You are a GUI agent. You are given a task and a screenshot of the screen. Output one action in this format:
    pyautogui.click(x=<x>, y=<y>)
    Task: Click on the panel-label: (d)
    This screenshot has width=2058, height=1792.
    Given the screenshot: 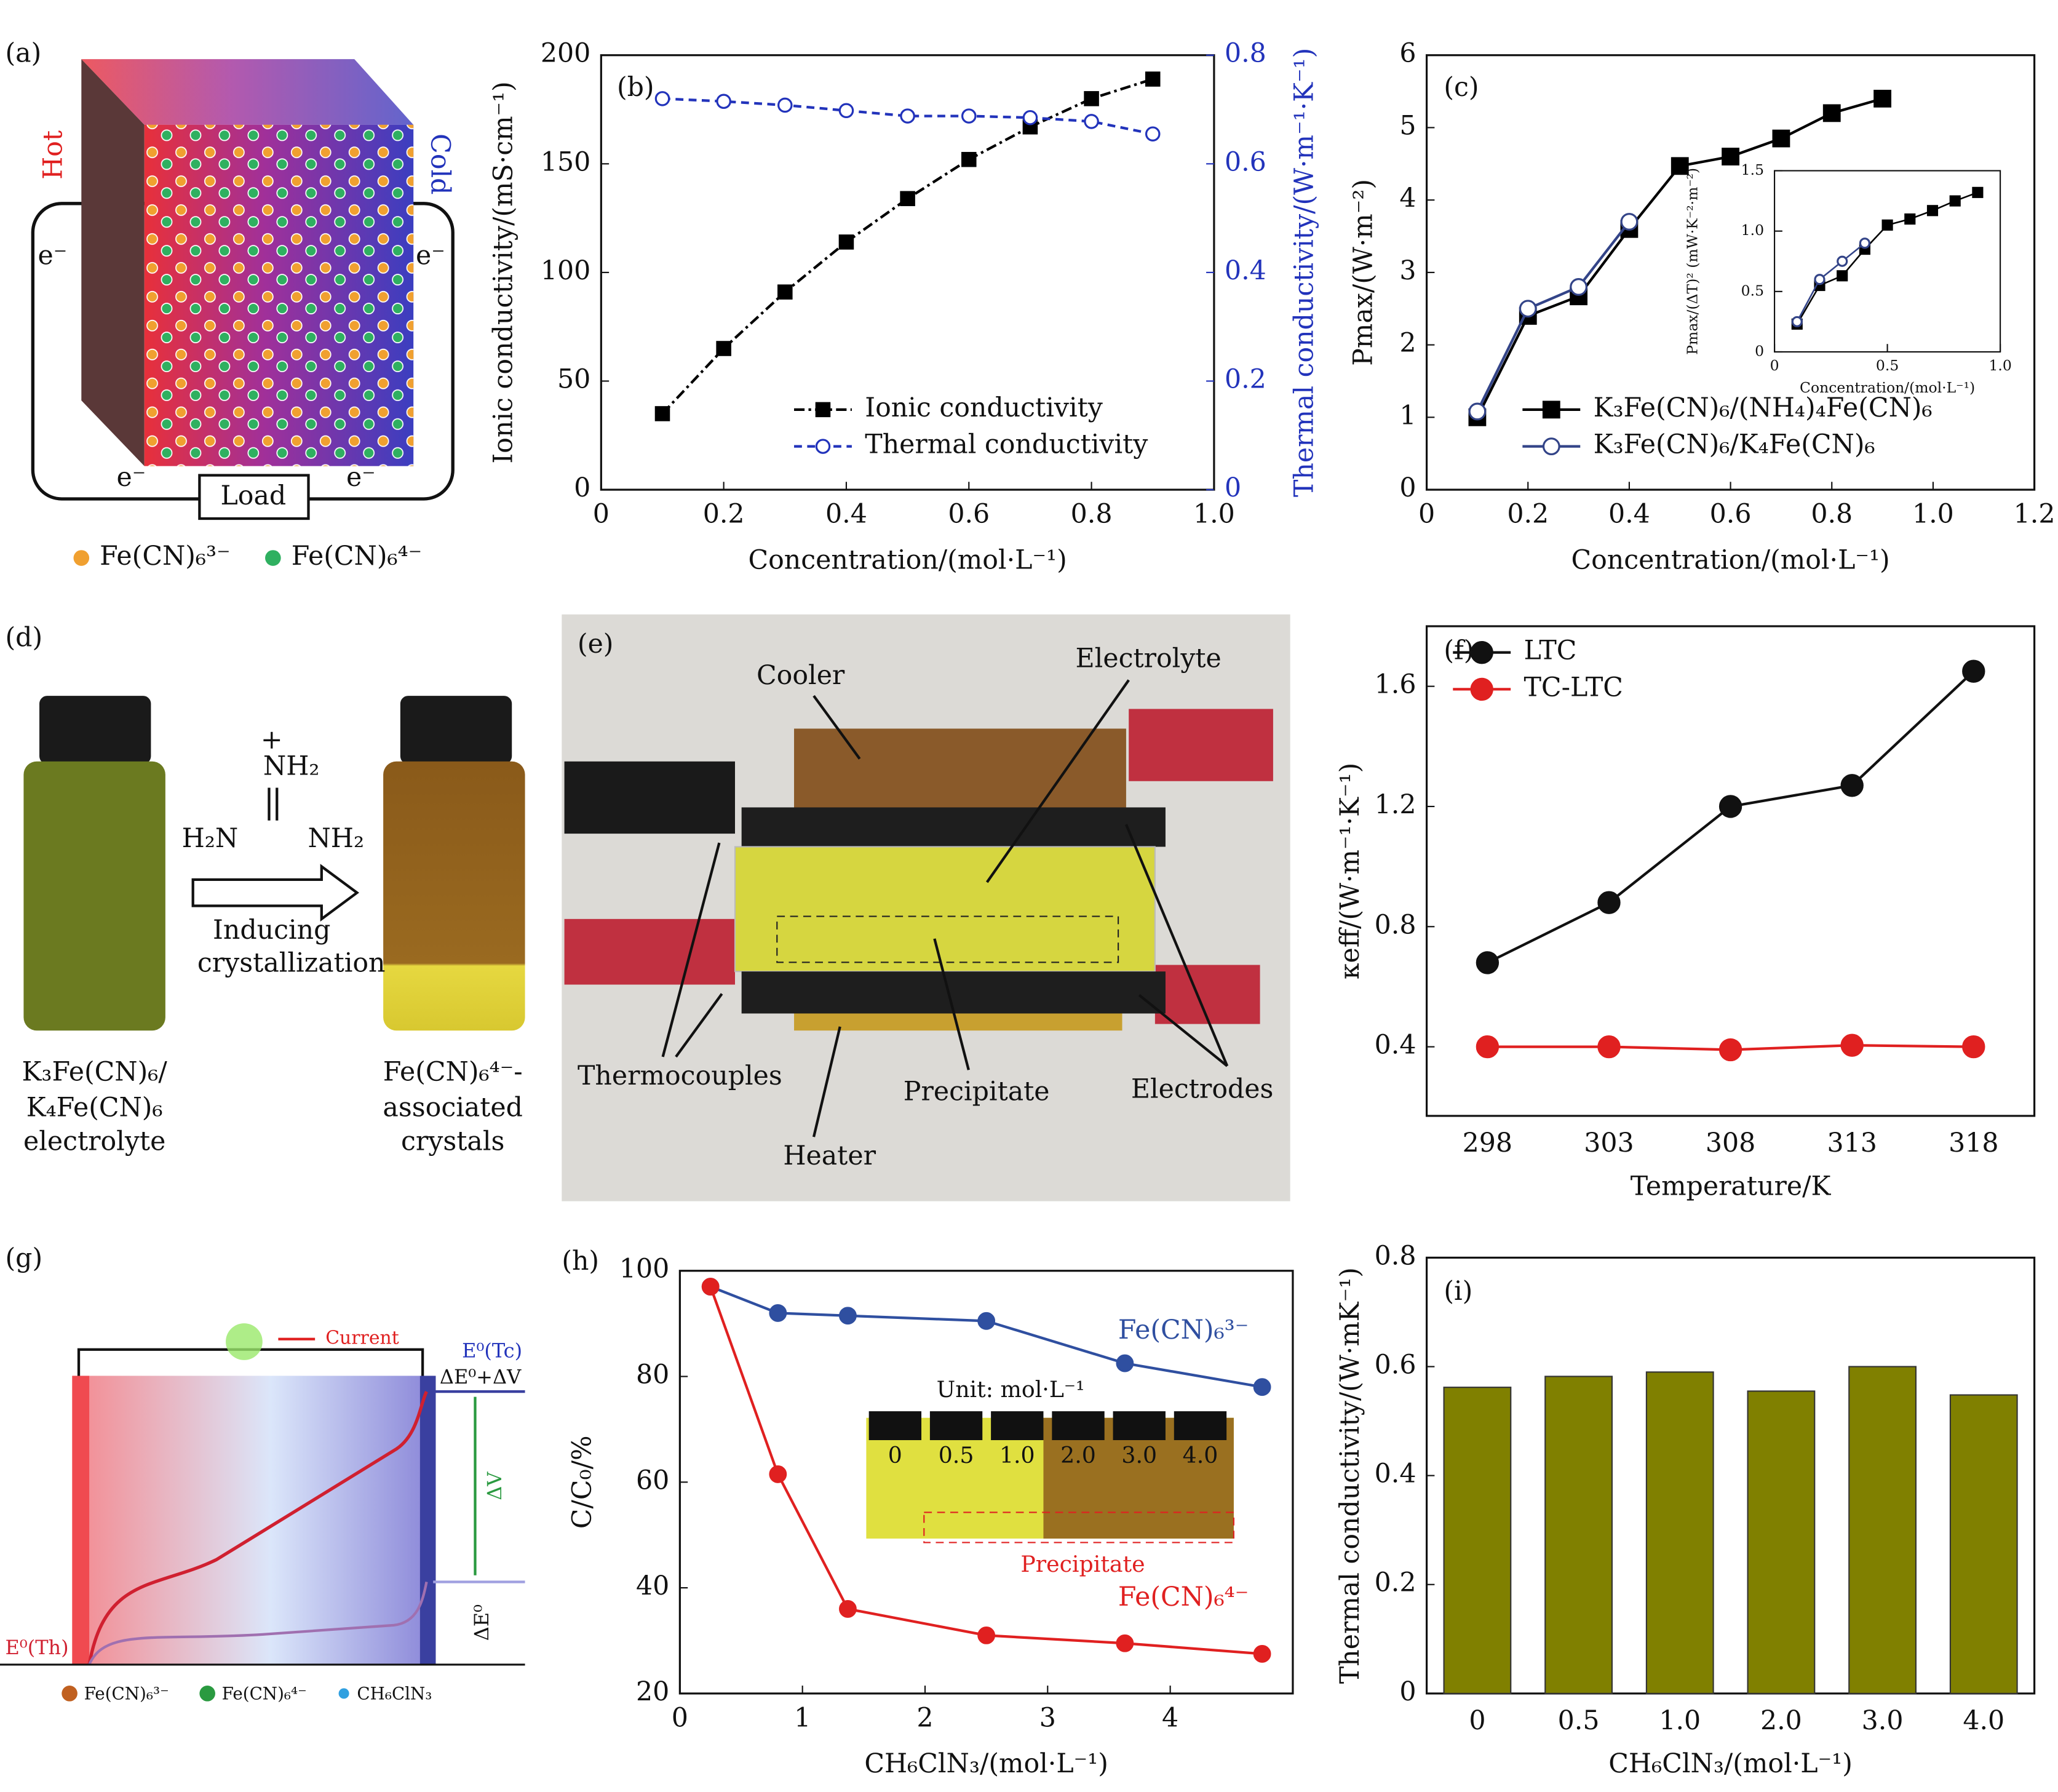 What is the action you would take?
    pyautogui.click(x=24, y=637)
    